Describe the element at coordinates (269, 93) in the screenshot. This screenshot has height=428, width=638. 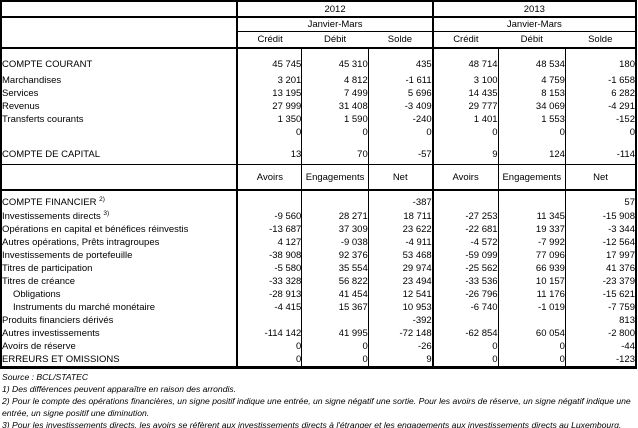
I see `value-cell: 13 195` at that location.